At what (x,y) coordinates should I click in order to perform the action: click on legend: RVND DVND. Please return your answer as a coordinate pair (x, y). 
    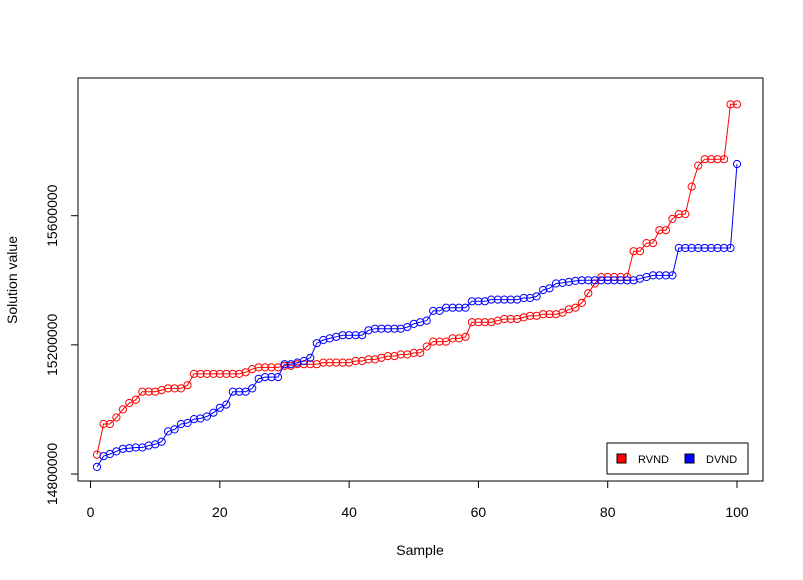
    Looking at the image, I should click on (677, 458).